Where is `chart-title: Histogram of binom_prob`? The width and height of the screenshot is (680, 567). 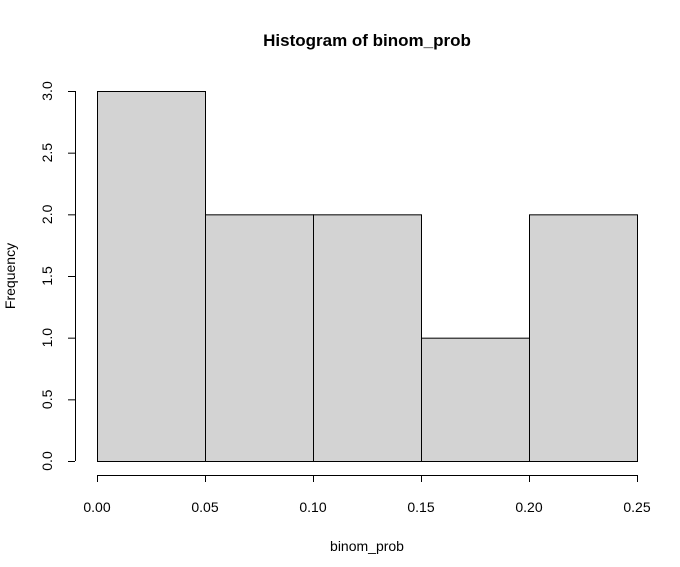
chart-title: Histogram of binom_prob is located at coordinates (367, 40).